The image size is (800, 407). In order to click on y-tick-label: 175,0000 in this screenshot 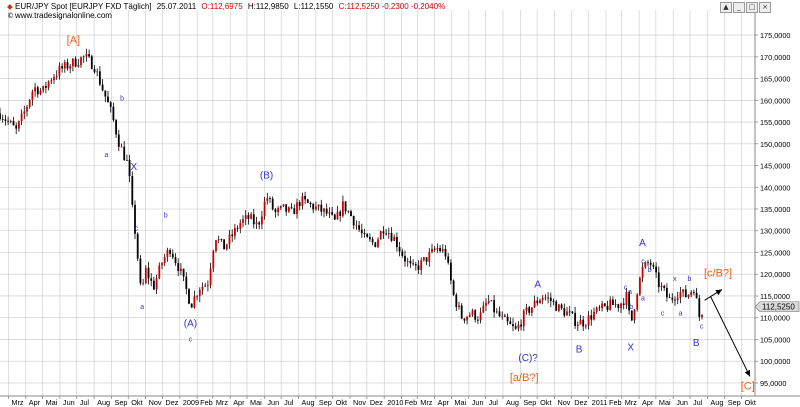, I will do `click(775, 35)`.